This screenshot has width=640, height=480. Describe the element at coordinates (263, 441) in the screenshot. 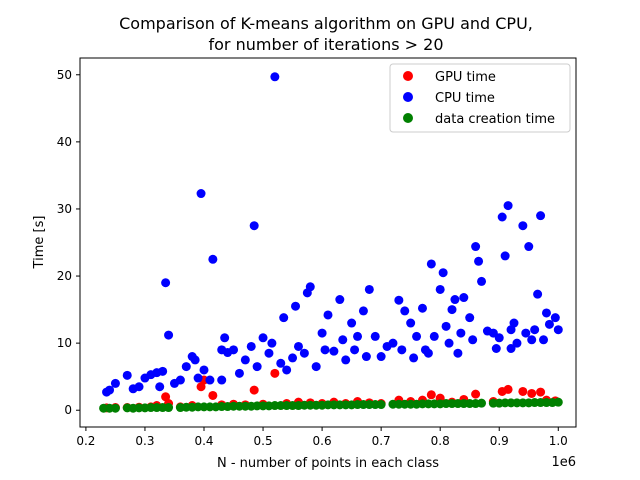

I see `x-tick-label: 0.5` at that location.